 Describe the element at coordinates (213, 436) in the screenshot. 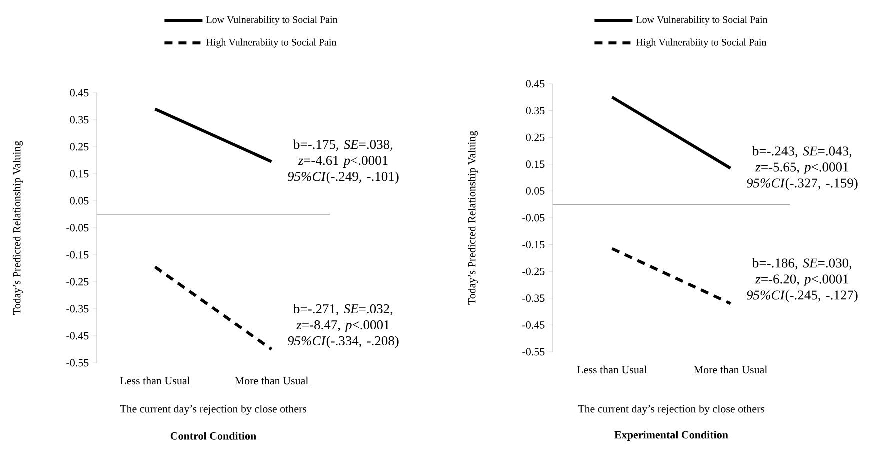

I see `text: Control Condition` at that location.